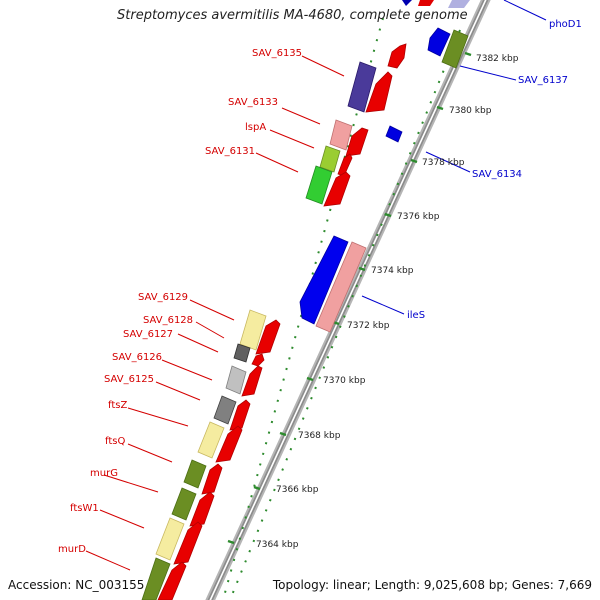  I want to click on feature-arrow-phoD1, so click(439, 42).